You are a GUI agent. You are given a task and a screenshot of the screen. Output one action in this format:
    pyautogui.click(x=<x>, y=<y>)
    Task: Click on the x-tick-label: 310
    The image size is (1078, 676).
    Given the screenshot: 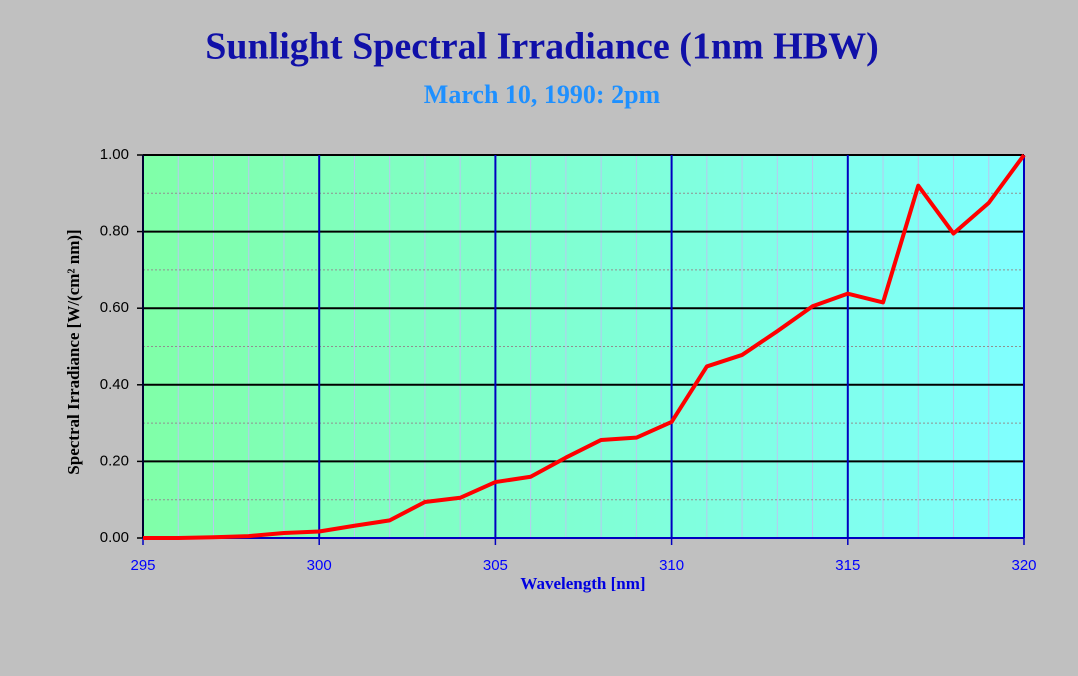 What is the action you would take?
    pyautogui.click(x=671, y=565)
    